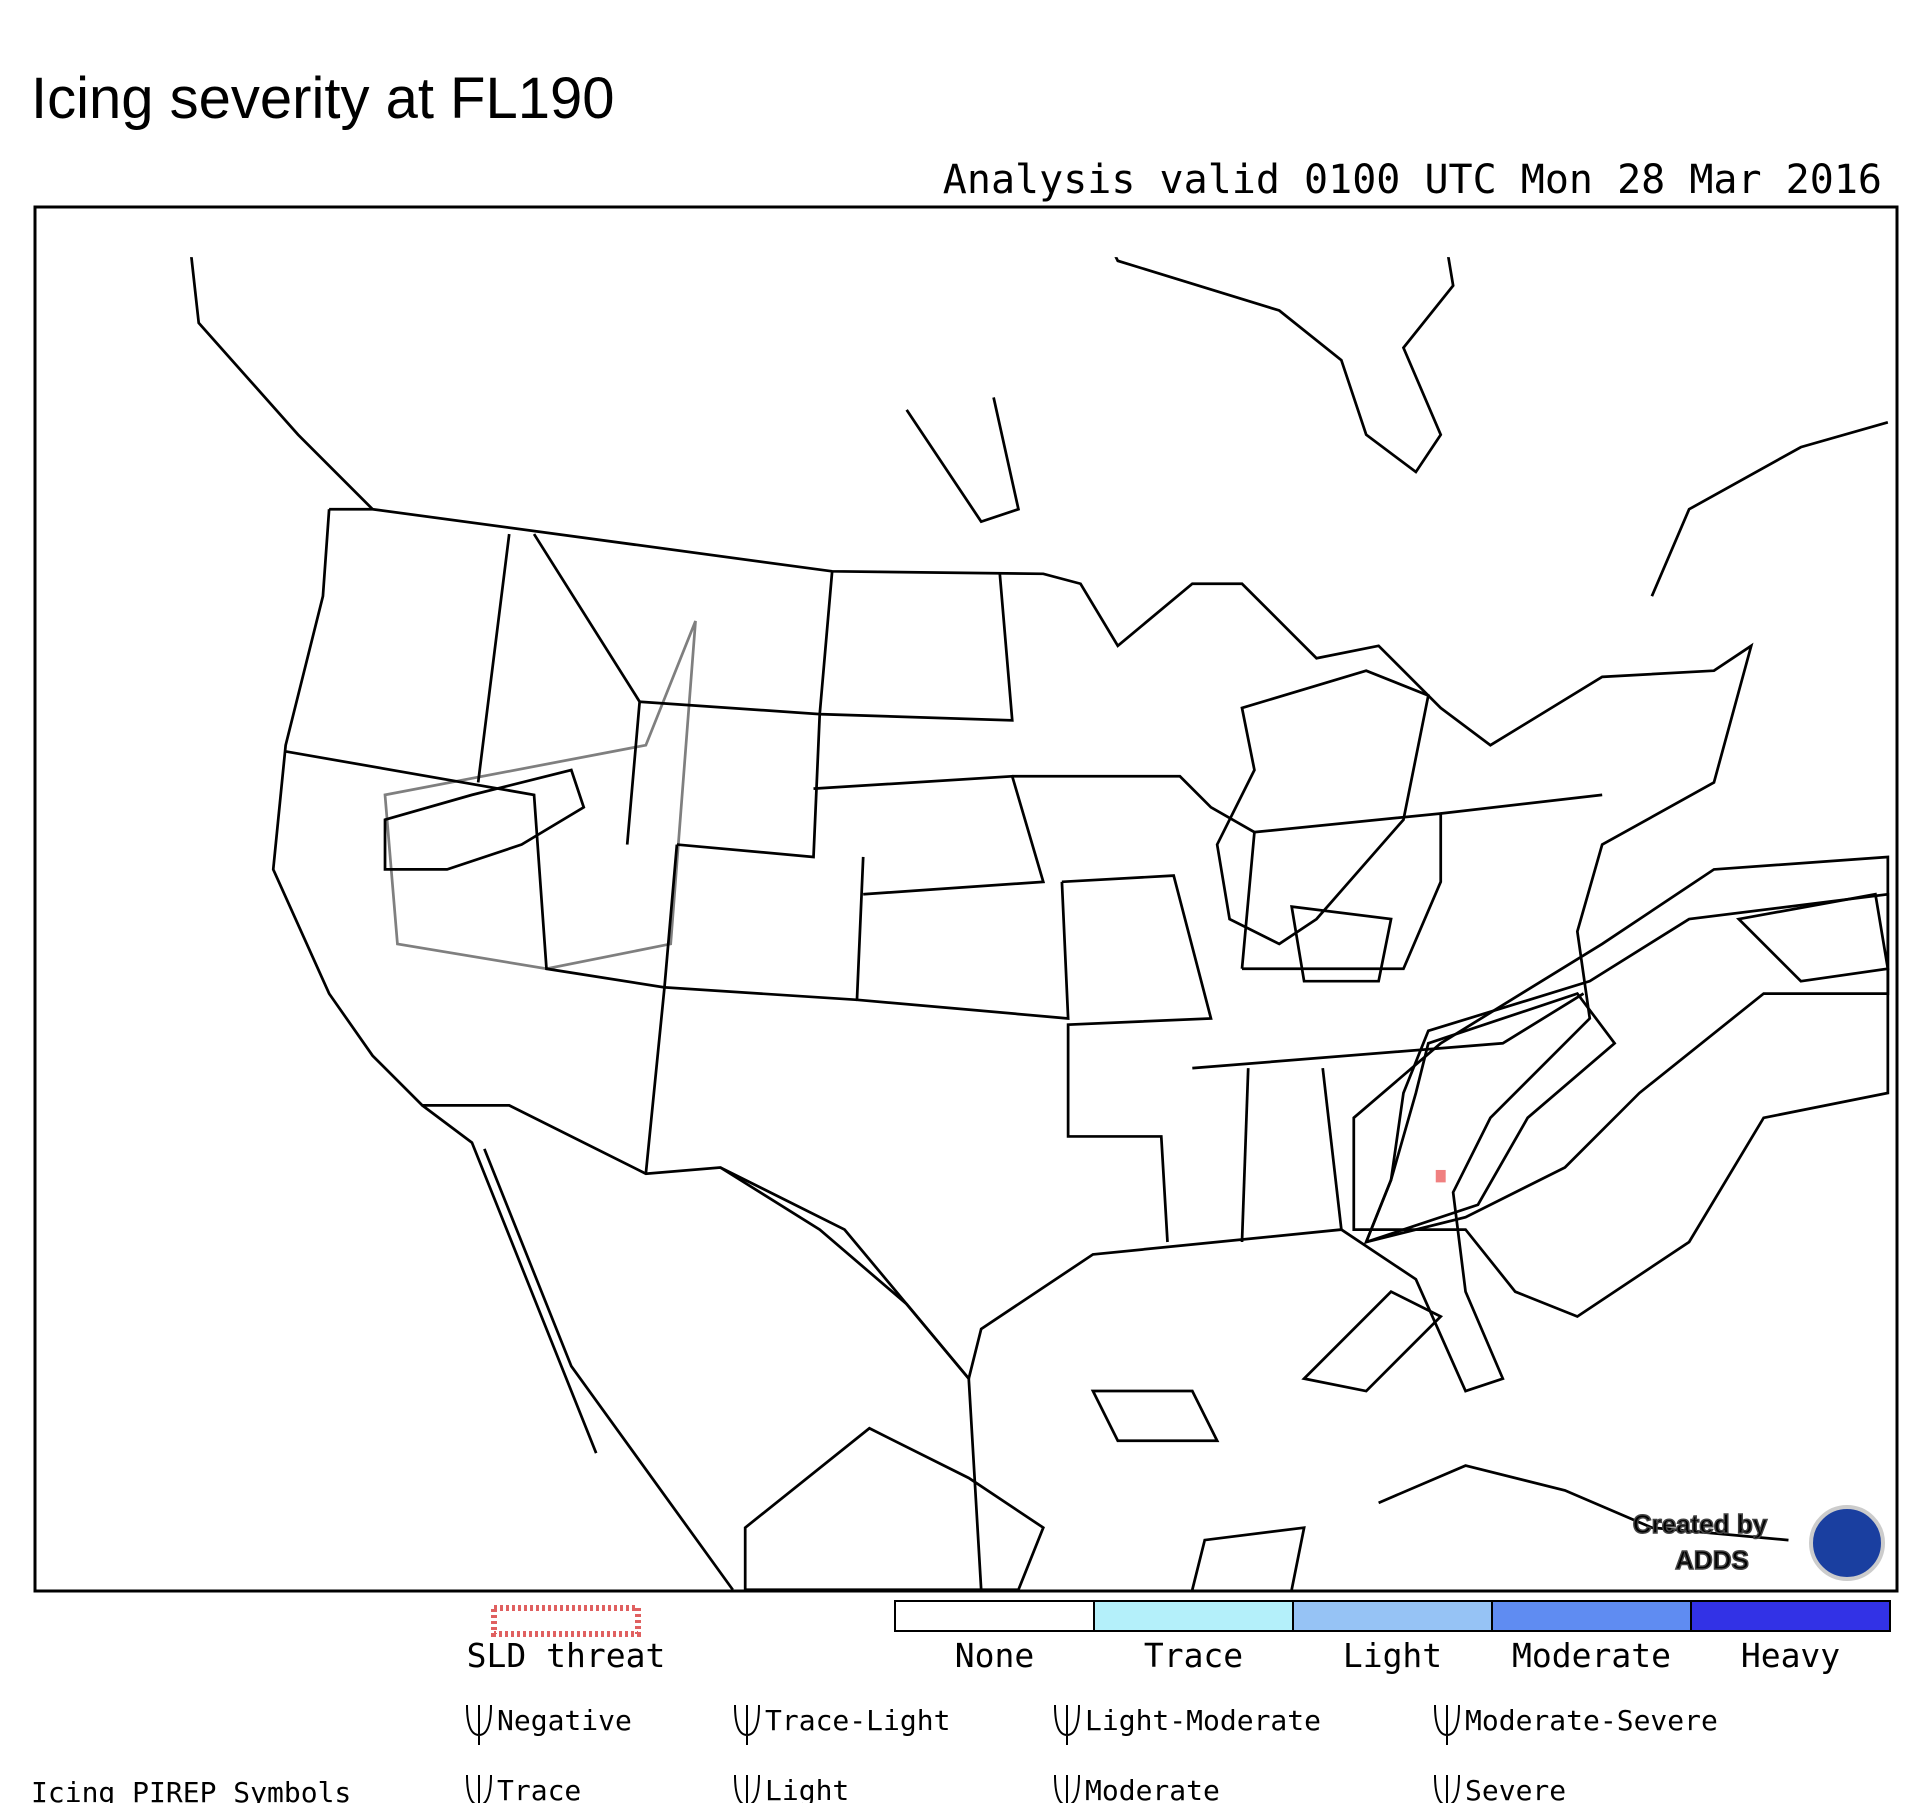 Image resolution: width=1925 pixels, height=1803 pixels. Describe the element at coordinates (1412, 180) in the screenshot. I see `subtitle: Analysis valid 0100 UTC Mon 28 Mar 2016` at that location.